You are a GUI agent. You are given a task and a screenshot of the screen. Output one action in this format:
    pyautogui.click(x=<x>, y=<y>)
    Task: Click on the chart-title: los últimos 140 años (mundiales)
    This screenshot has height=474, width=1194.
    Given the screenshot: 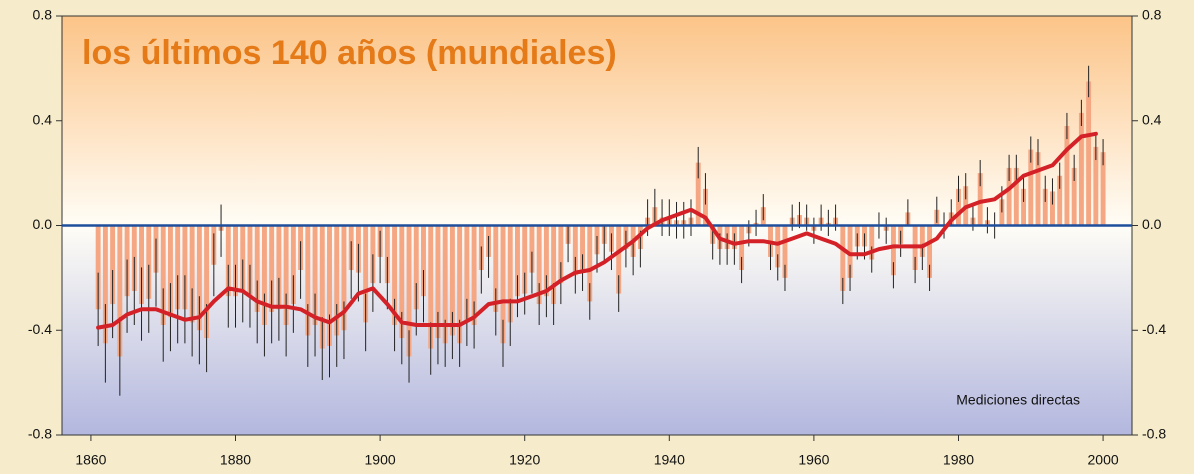 What is the action you would take?
    pyautogui.click(x=349, y=53)
    